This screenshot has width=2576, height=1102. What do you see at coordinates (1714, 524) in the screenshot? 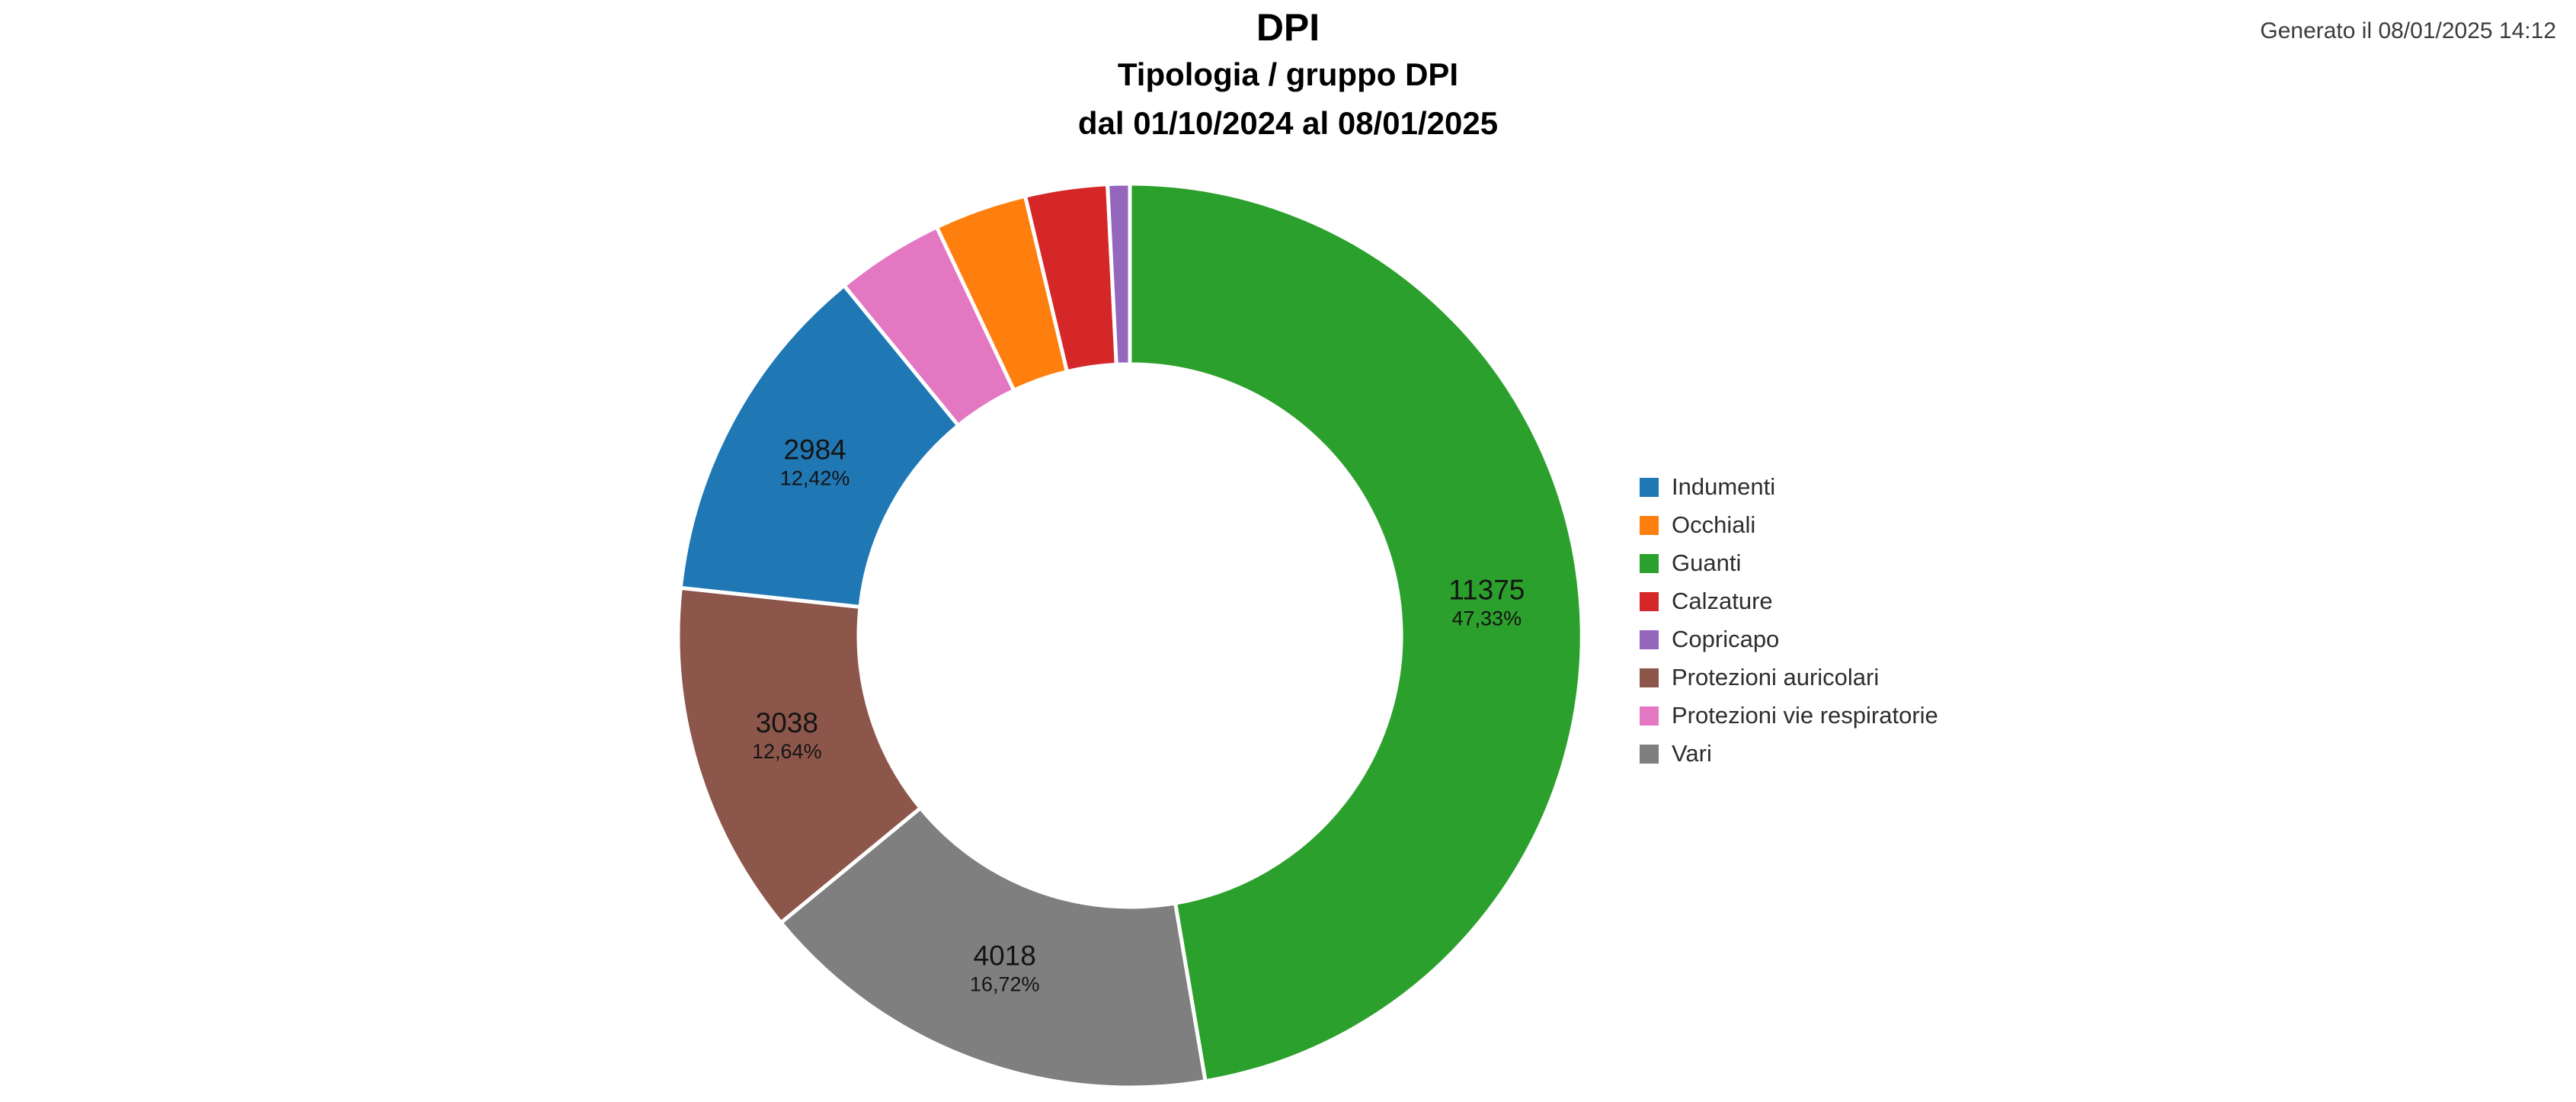
I see `legend-label: Occhiali` at bounding box center [1714, 524].